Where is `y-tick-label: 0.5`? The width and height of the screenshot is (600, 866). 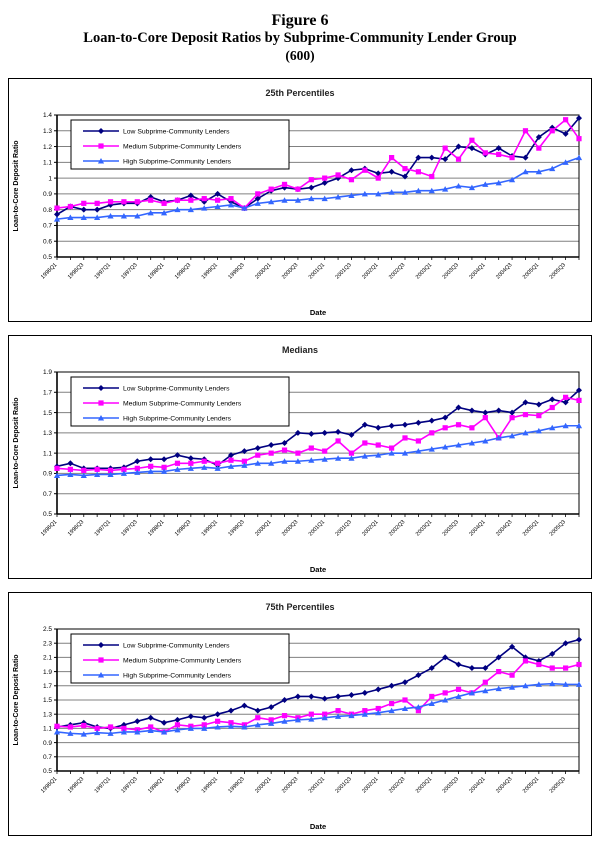 y-tick-label: 0.5 is located at coordinates (47, 771).